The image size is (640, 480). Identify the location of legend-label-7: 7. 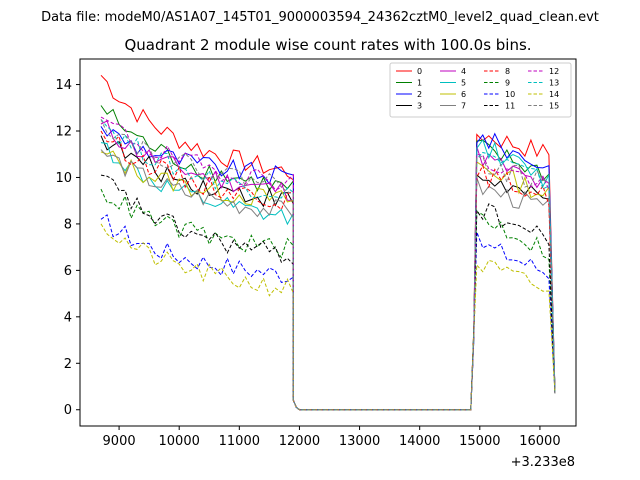
(463, 106).